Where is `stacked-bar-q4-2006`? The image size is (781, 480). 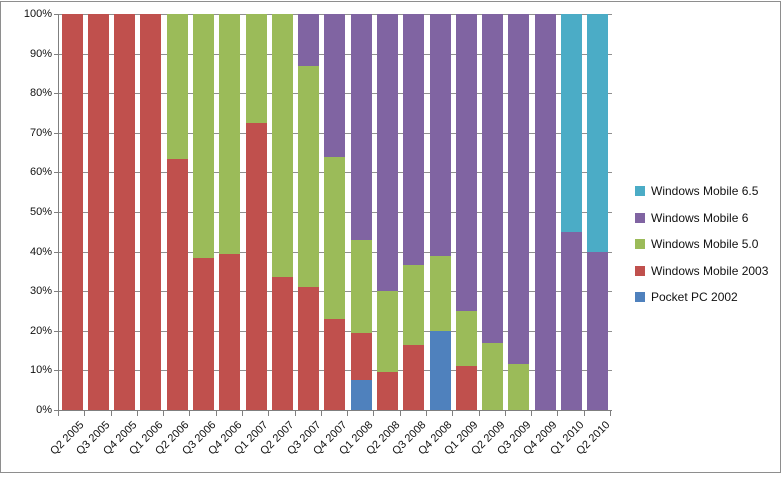 stacked-bar-q4-2006 is located at coordinates (230, 212).